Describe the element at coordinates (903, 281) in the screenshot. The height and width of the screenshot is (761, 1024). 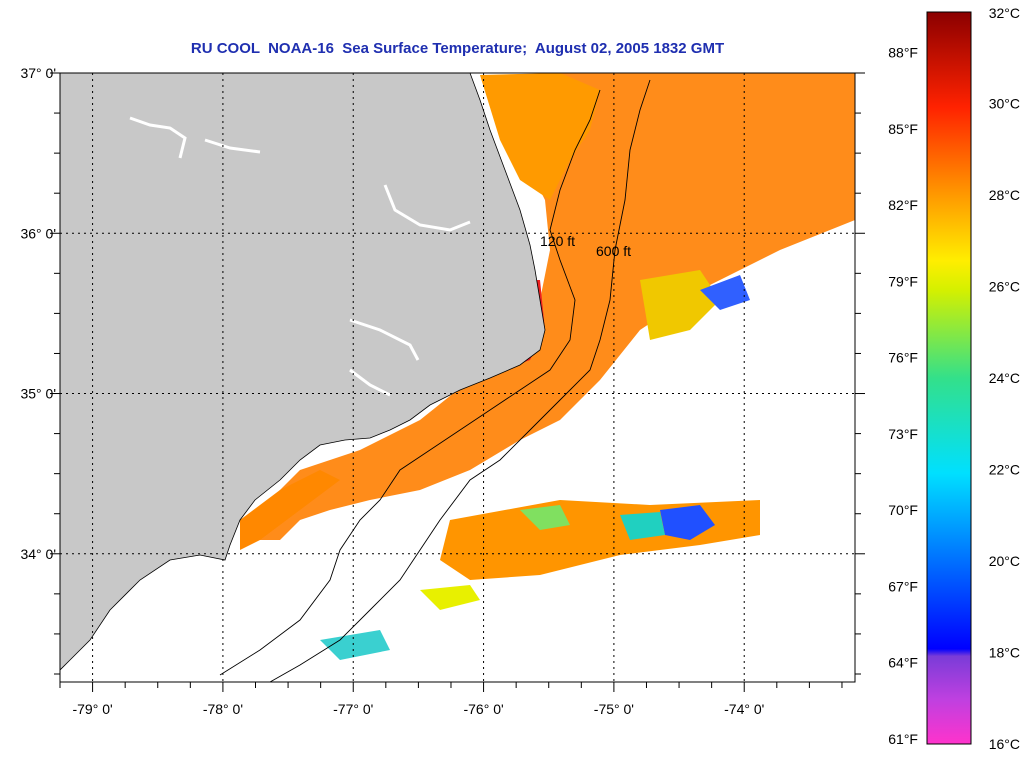
I see `fahrenheit-label: 79°F` at that location.